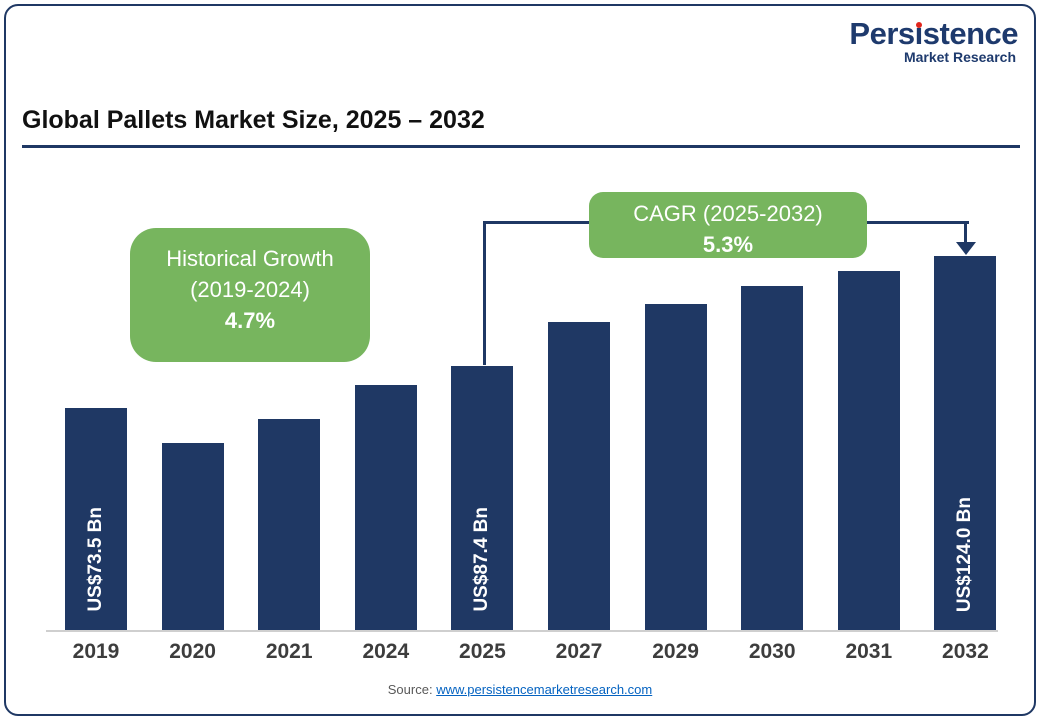 The width and height of the screenshot is (1040, 720). What do you see at coordinates (192, 651) in the screenshot?
I see `x-axis-label-2020: 2020` at bounding box center [192, 651].